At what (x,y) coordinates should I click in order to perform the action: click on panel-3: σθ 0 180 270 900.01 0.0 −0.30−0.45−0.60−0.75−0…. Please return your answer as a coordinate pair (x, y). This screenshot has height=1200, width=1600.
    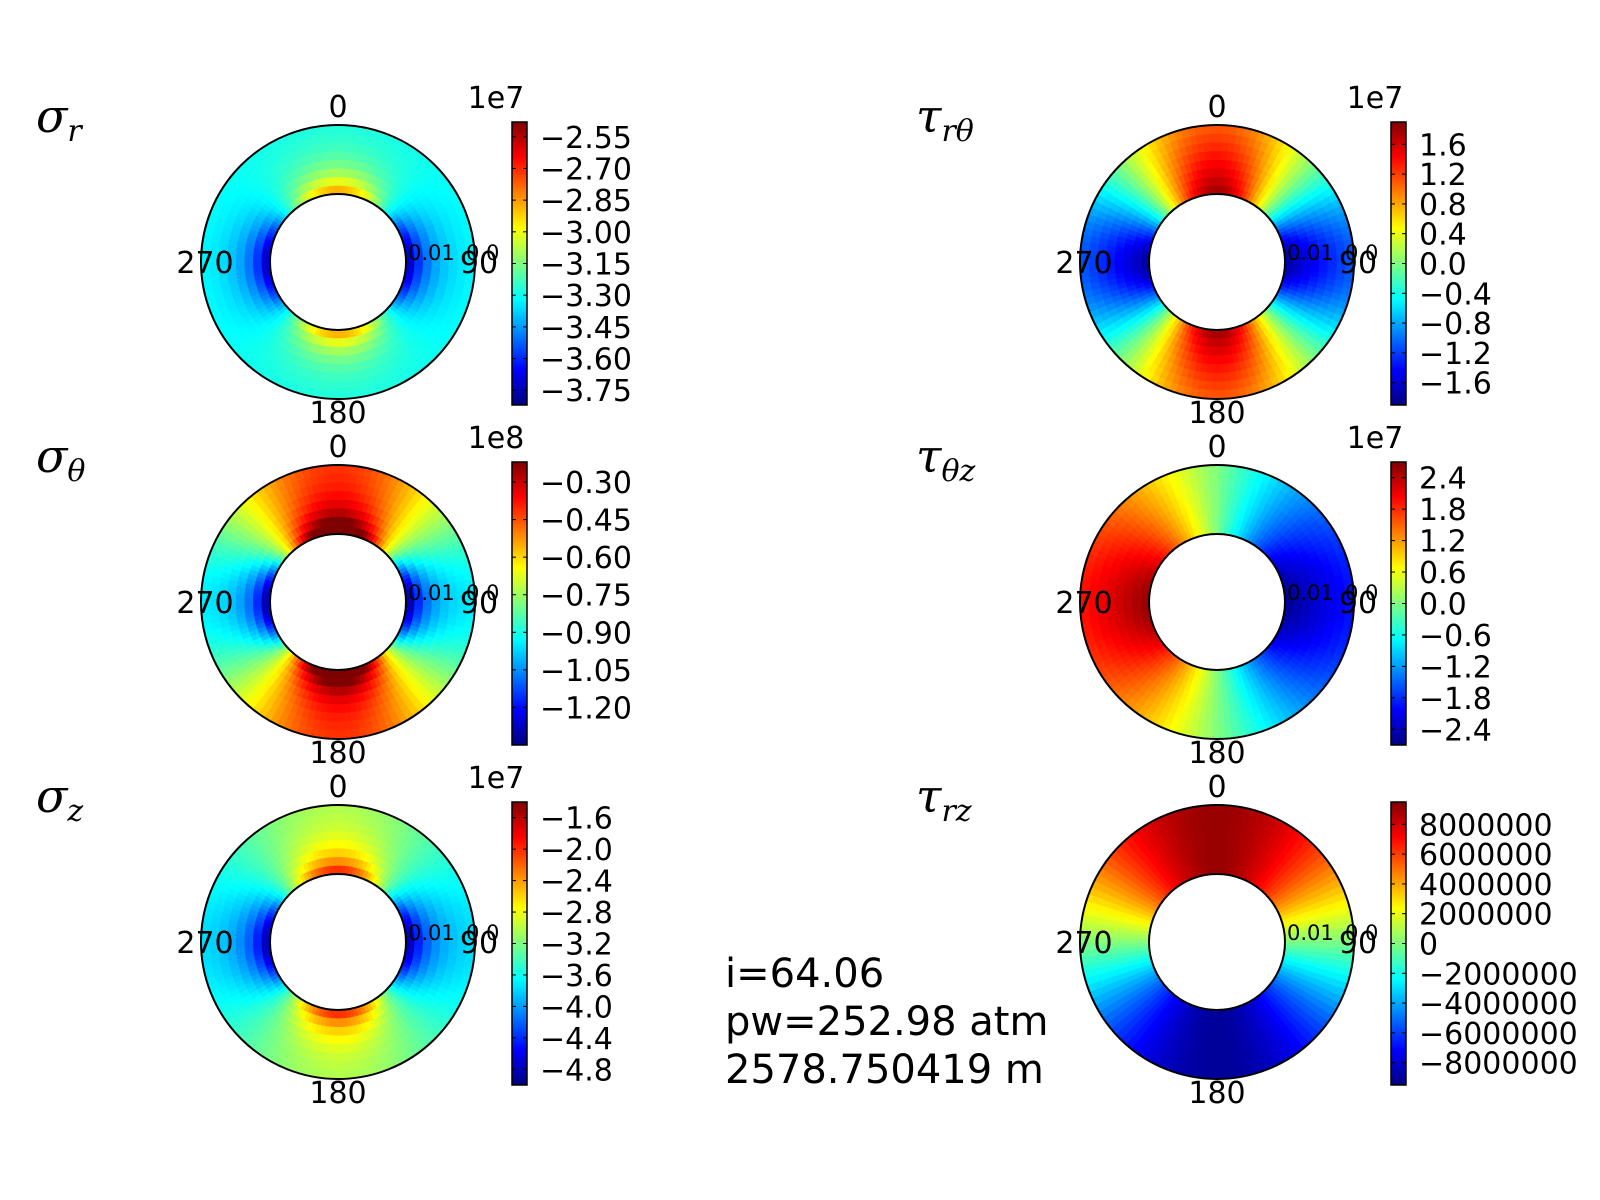
    Looking at the image, I should click on (334, 596).